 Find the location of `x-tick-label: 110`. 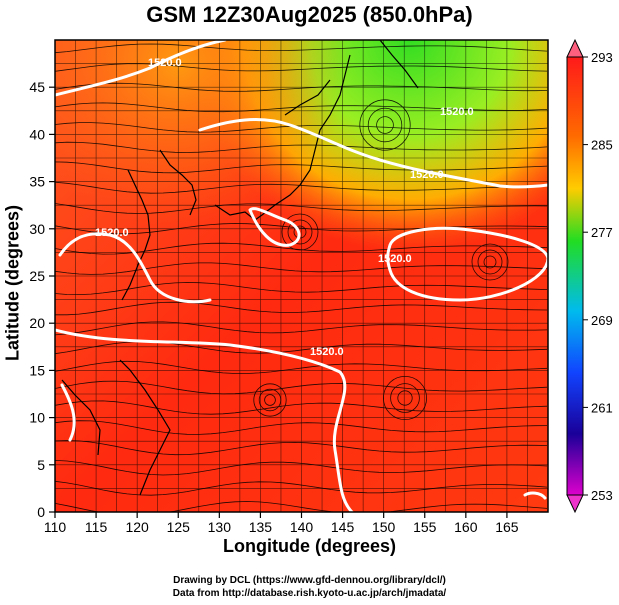

x-tick-label: 110 is located at coordinates (55, 527).